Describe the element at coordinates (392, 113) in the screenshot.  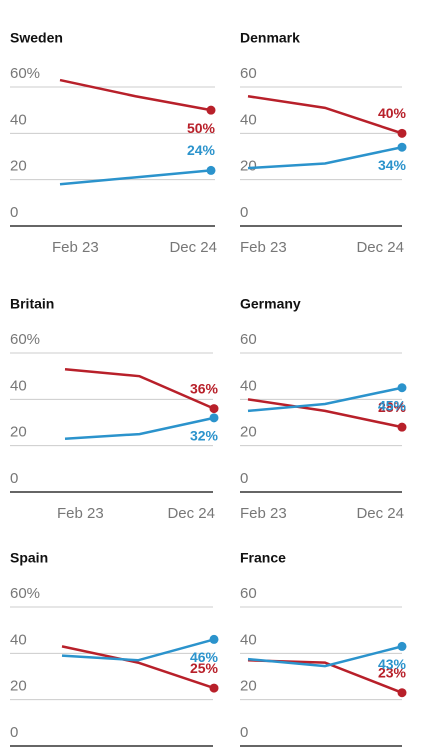
I see `value-label: 40%` at that location.